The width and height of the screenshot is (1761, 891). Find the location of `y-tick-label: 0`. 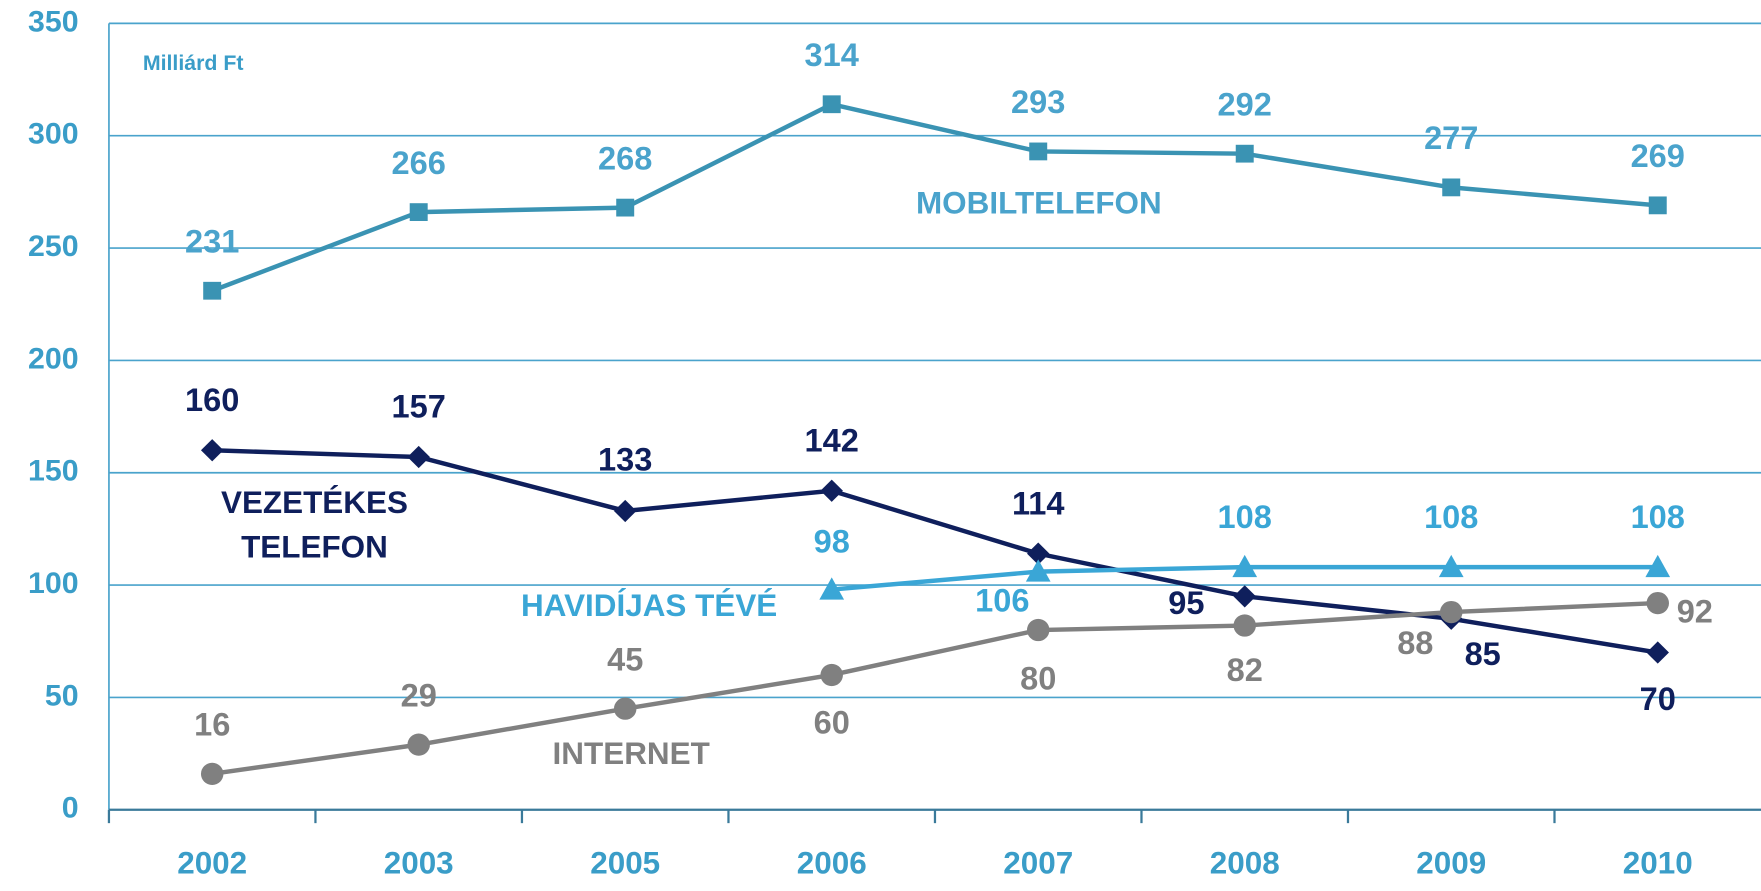

y-tick-label: 0 is located at coordinates (70, 808).